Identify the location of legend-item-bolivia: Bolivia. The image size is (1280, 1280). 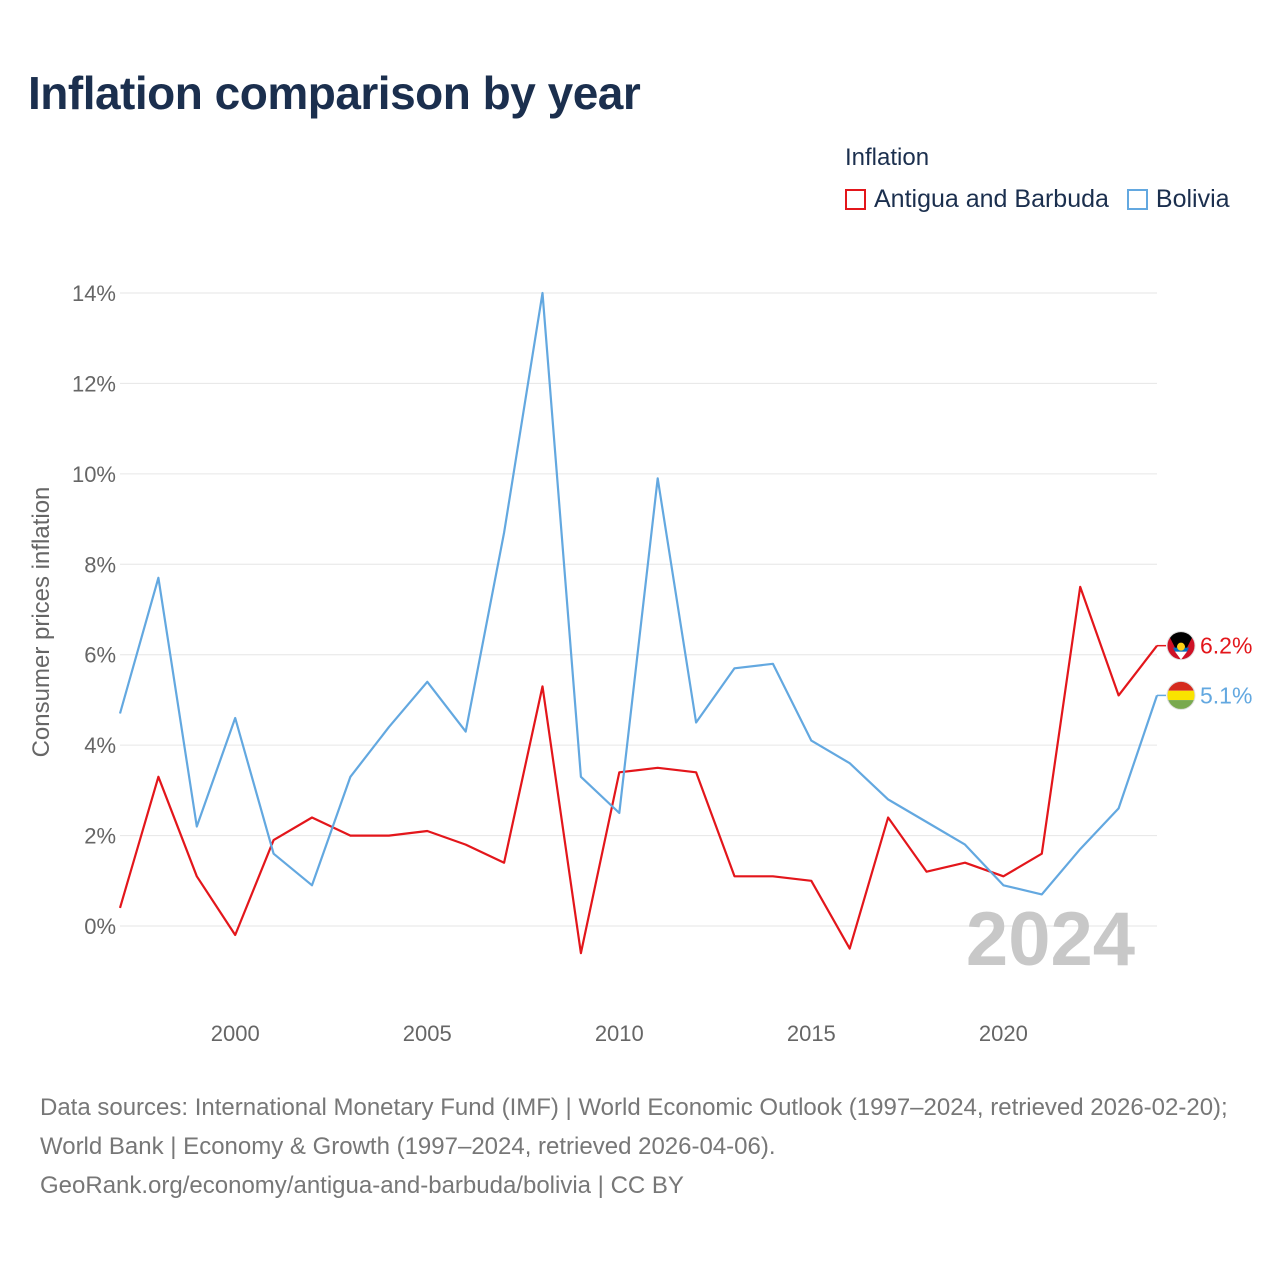
(1178, 199).